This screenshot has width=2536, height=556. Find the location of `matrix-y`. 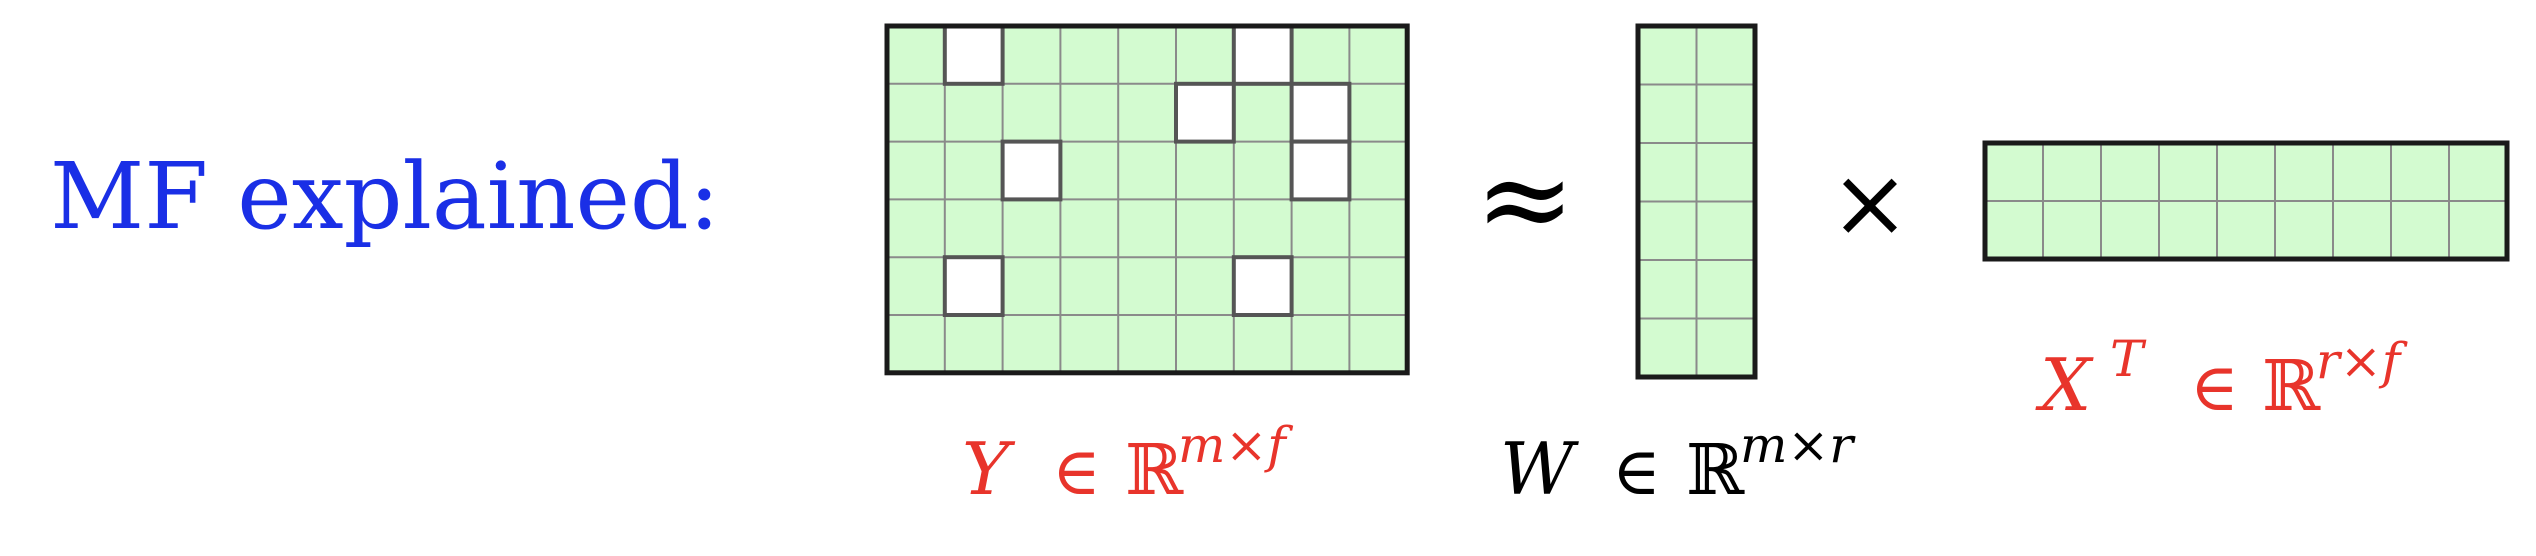

matrix-y is located at coordinates (1147, 199).